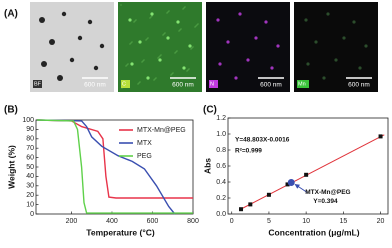  What do you see at coordinates (144, 156) in the screenshot?
I see `legend-label: PEG` at bounding box center [144, 156].